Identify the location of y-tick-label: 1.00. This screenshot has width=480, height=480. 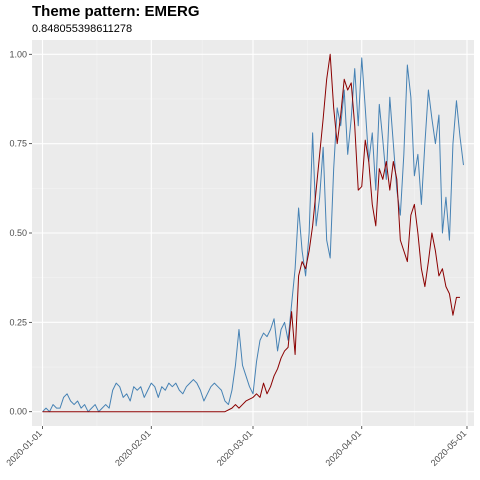
(18, 54).